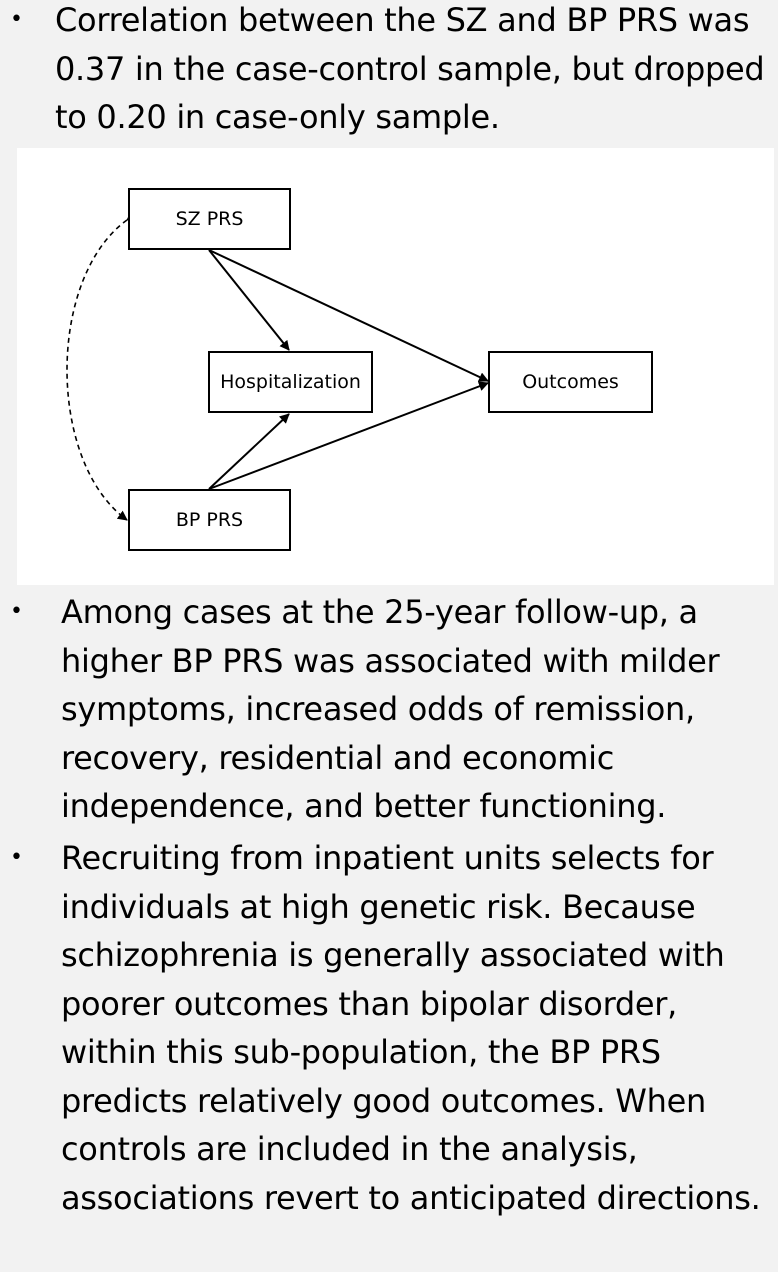 This screenshot has height=1272, width=778. Describe the element at coordinates (570, 382) in the screenshot. I see `node-outcomes: Outcomes` at that location.